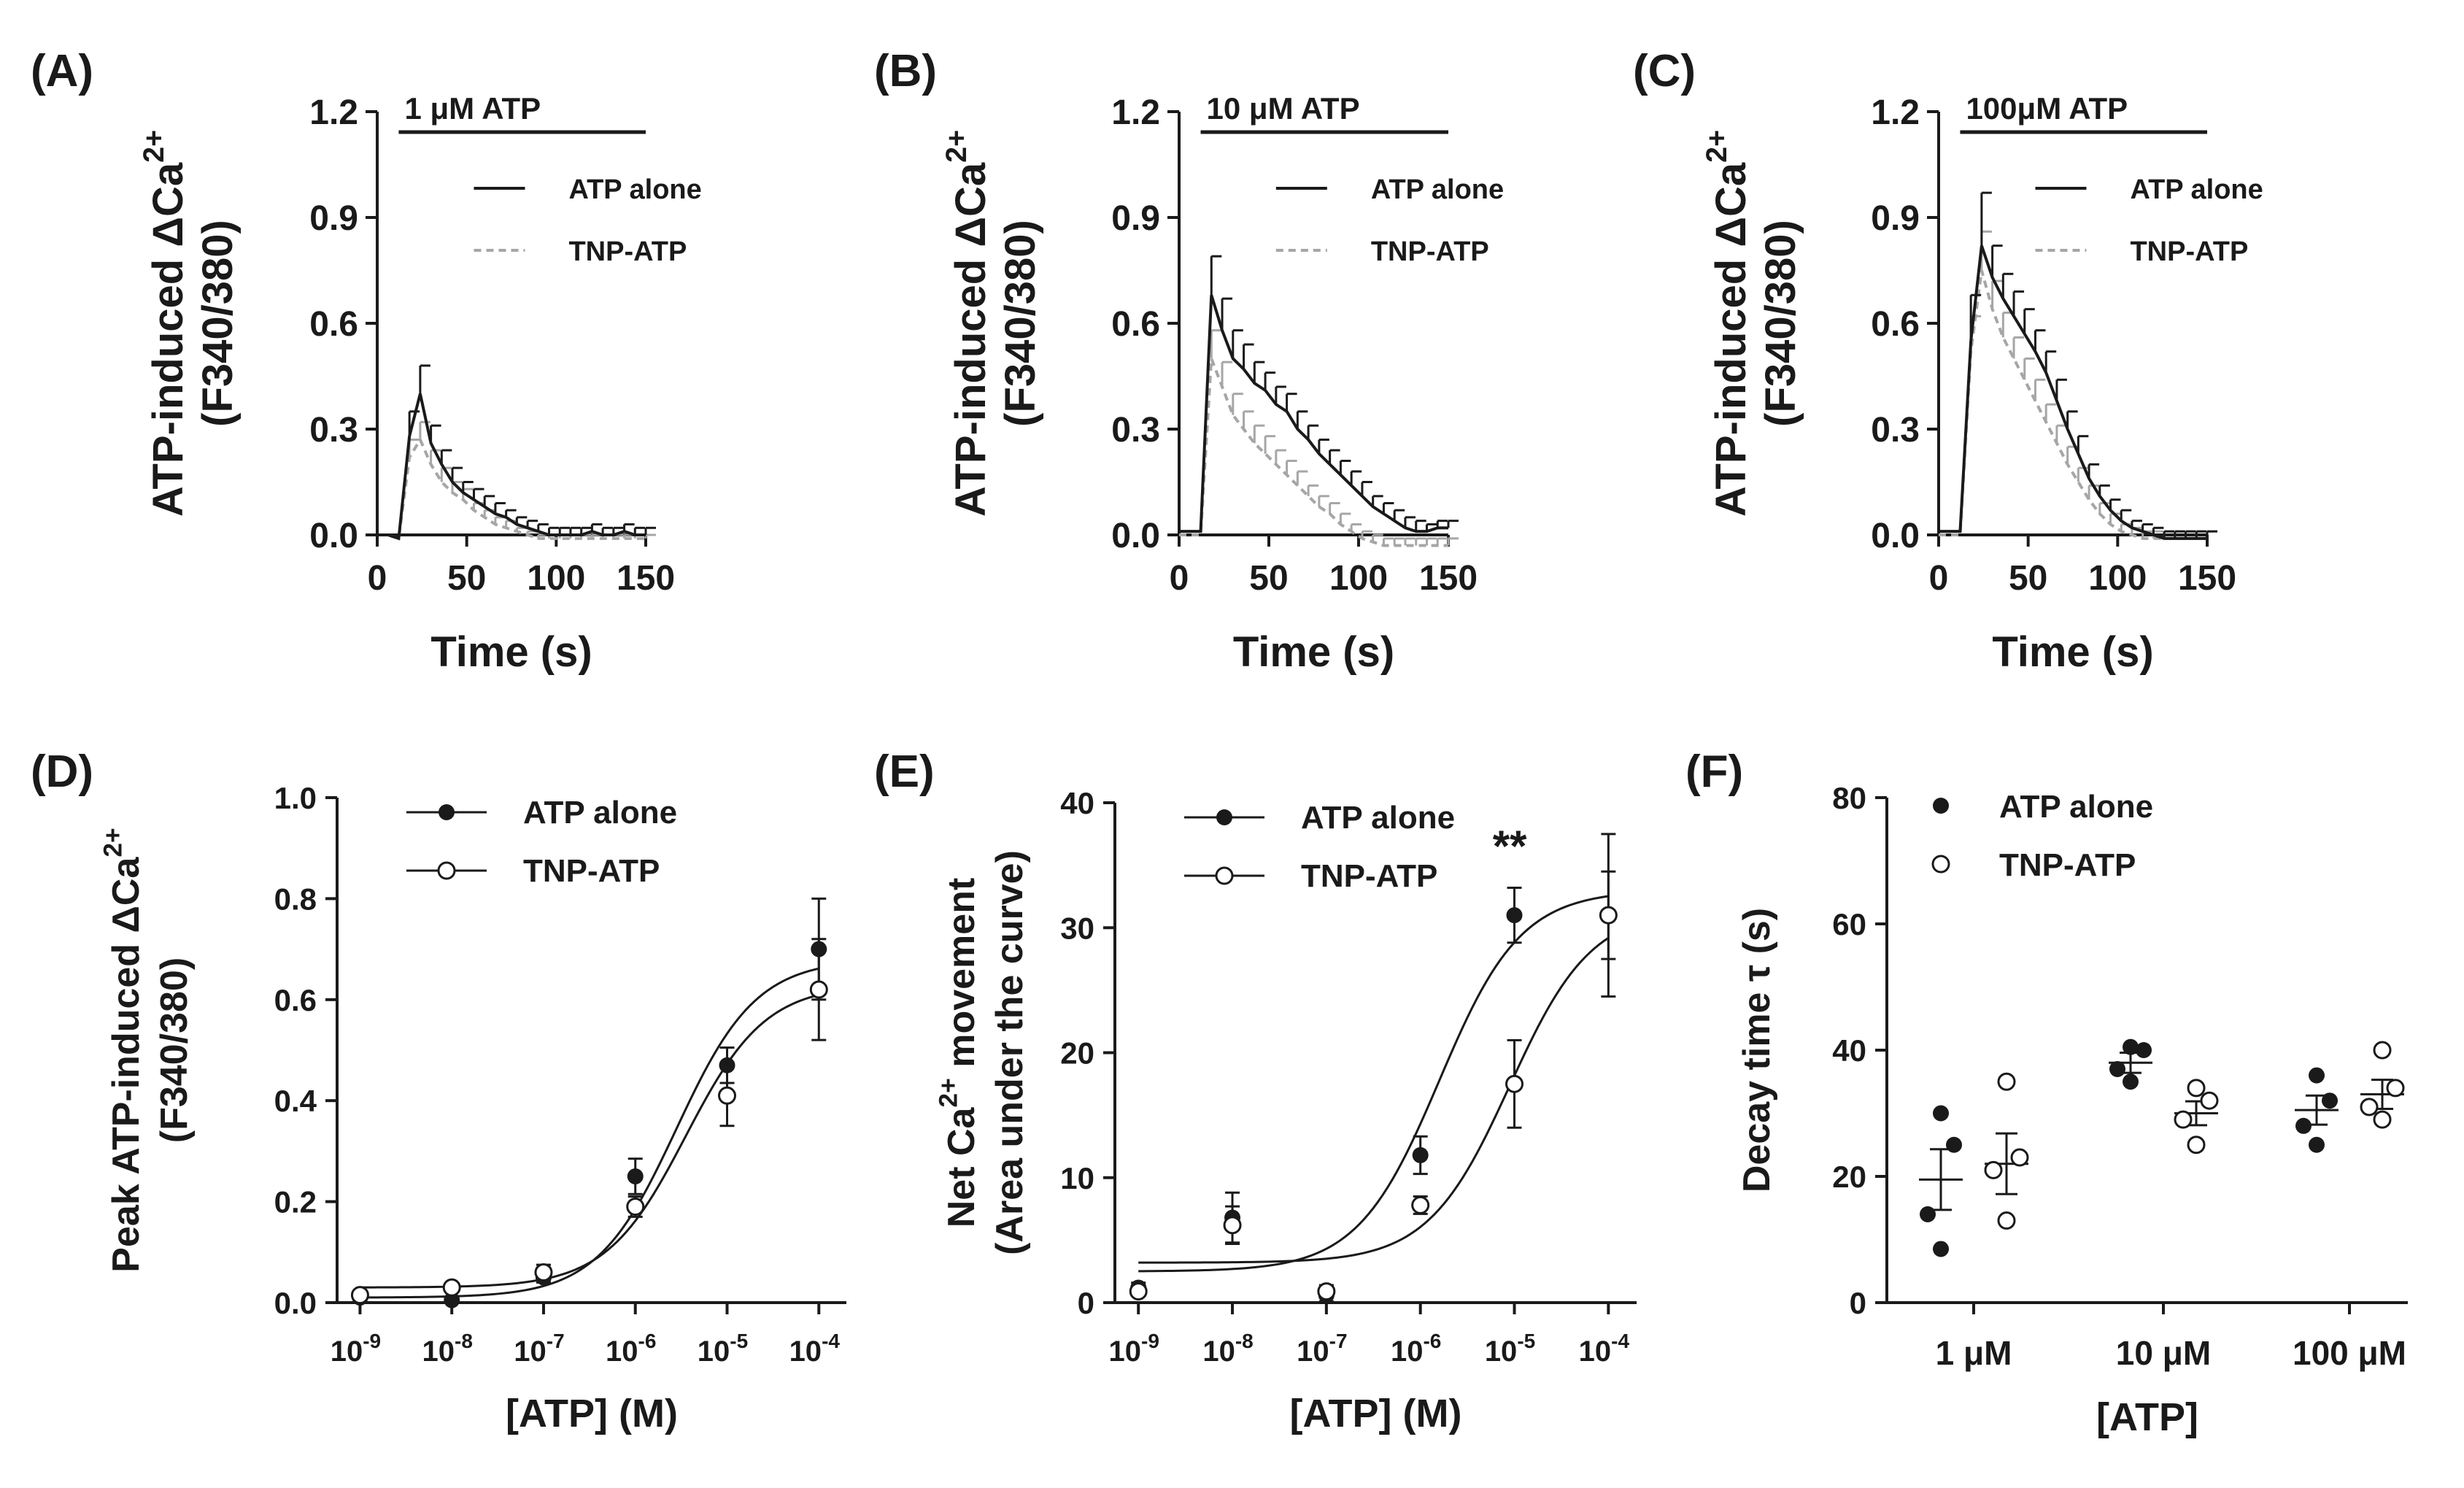 This screenshot has height=1488, width=2464. I want to click on x-tick-exponent: -6, so click(647, 1341).